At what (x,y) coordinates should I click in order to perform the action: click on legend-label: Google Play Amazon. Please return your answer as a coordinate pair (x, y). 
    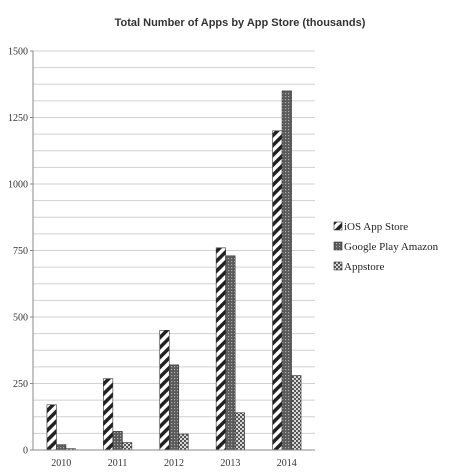
    Looking at the image, I should click on (391, 247).